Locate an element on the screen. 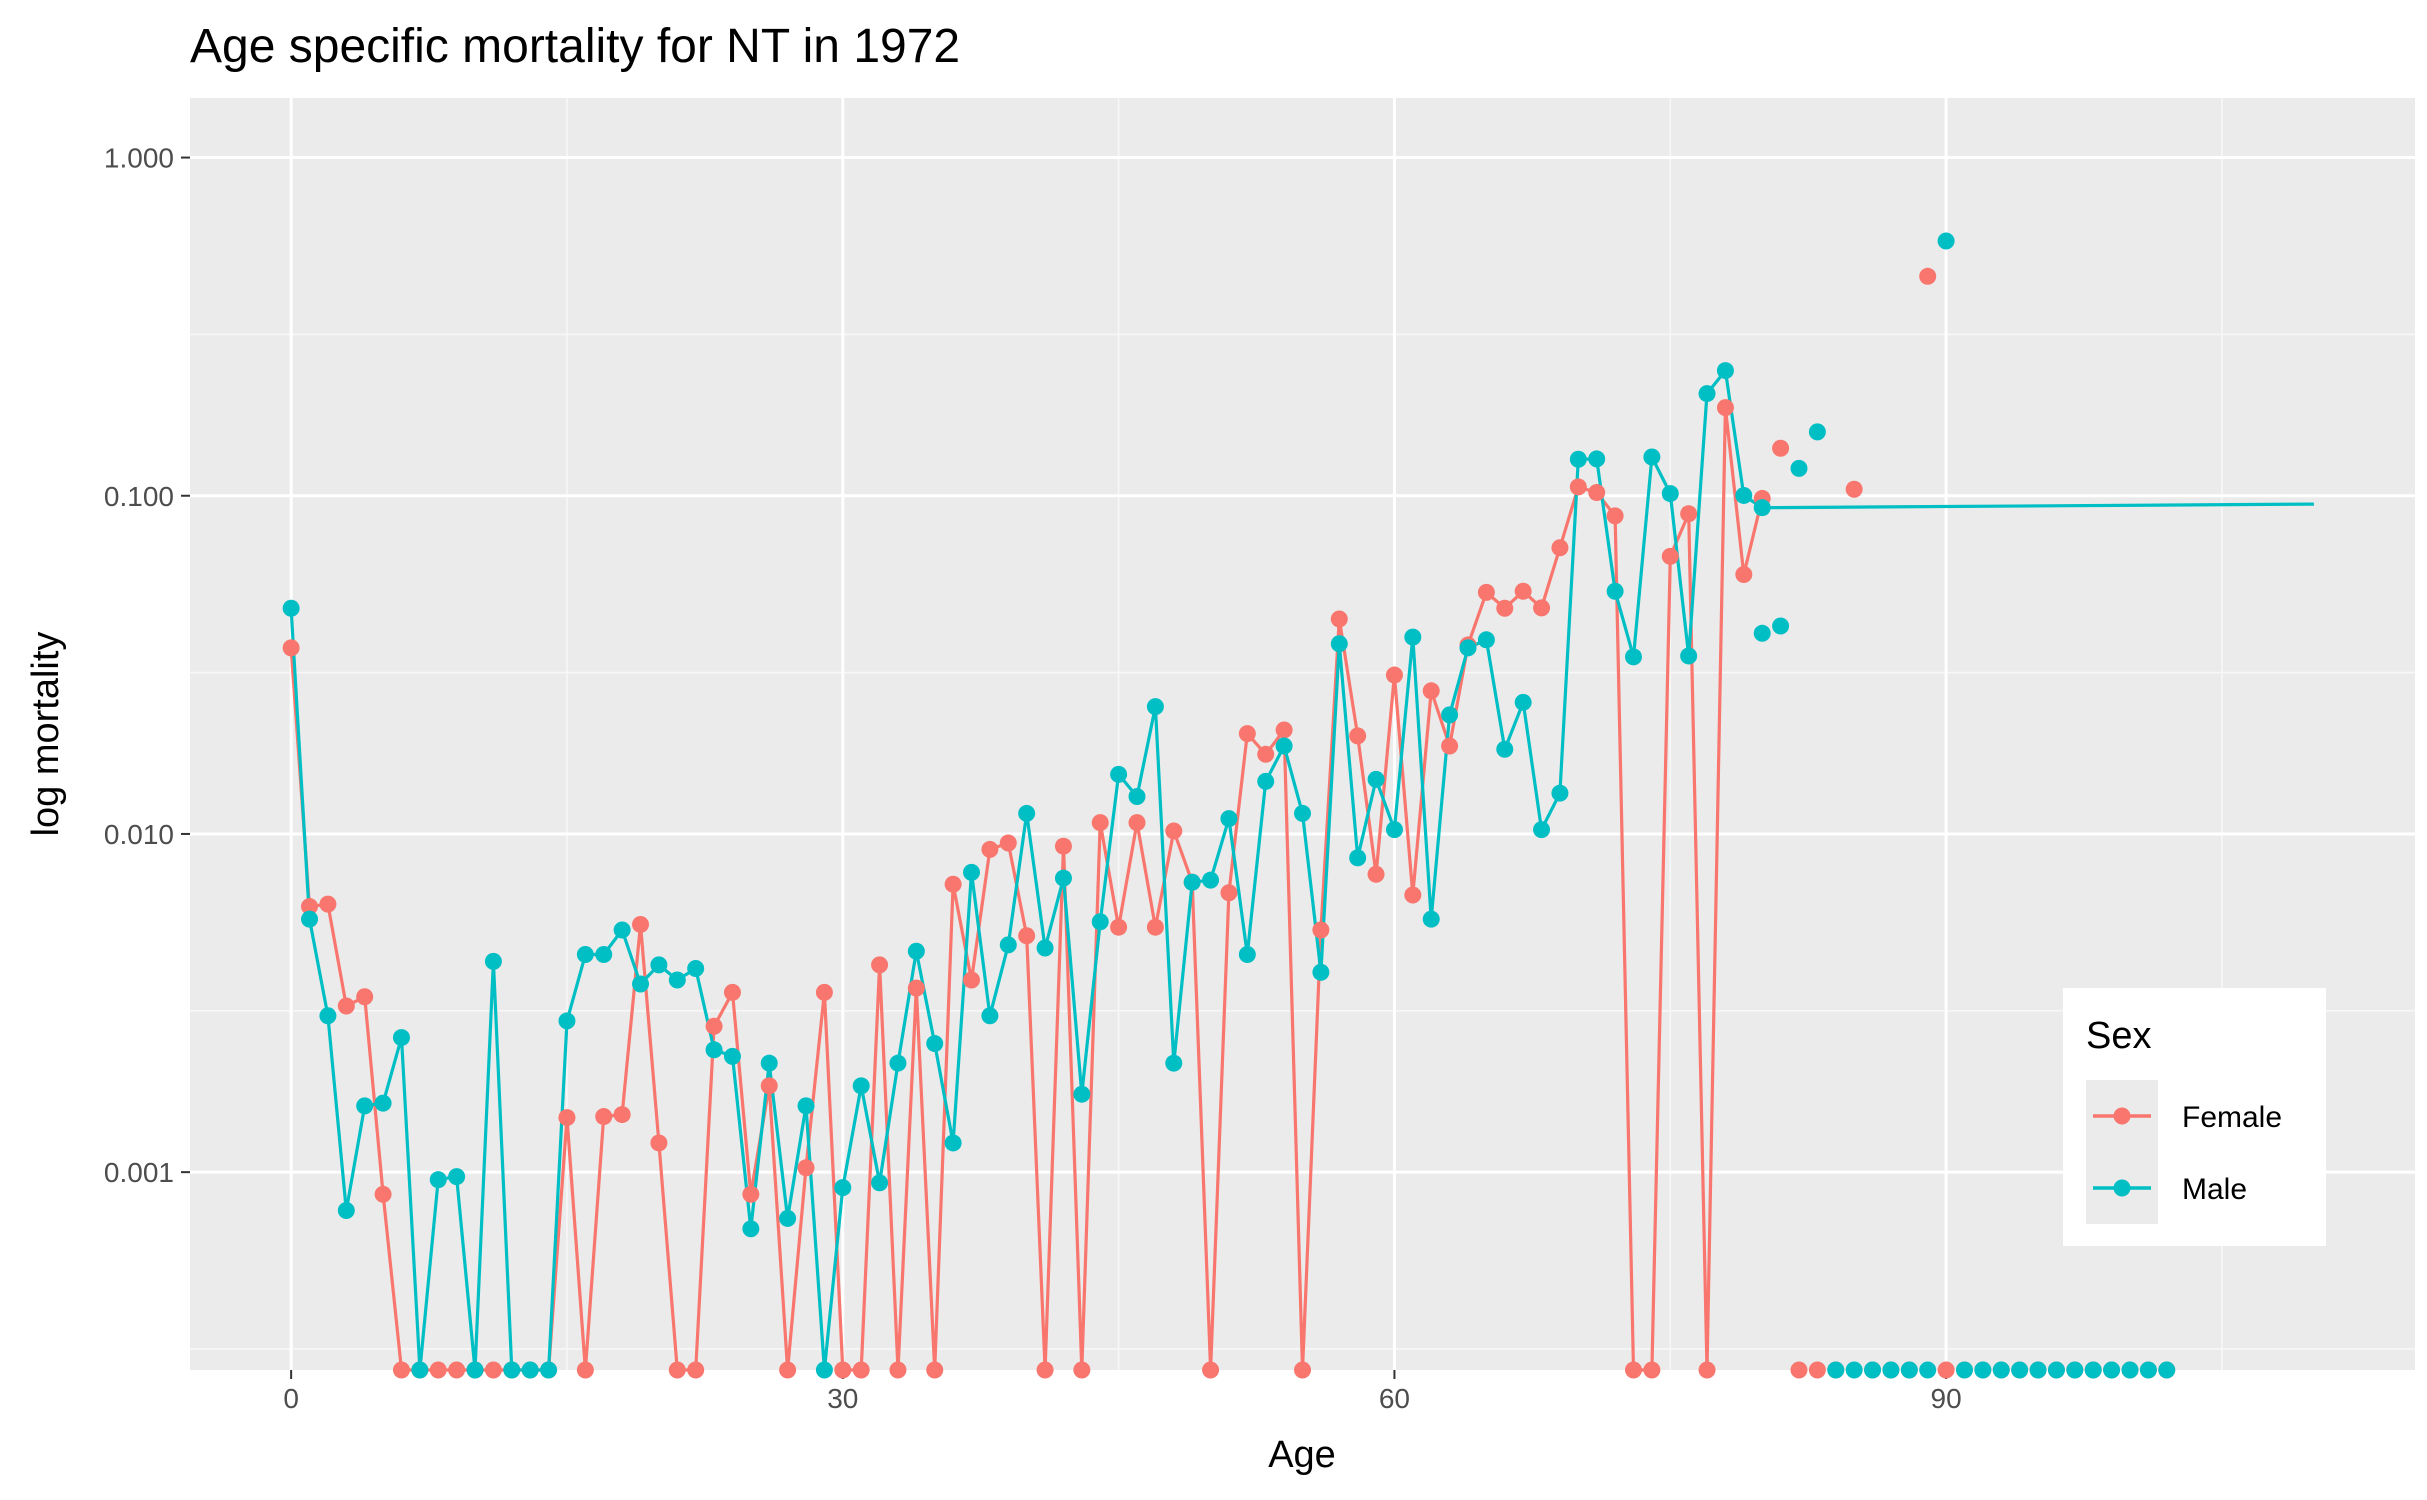 The image size is (2427, 1500). y-tick-label: 0.001 is located at coordinates (139, 1172).